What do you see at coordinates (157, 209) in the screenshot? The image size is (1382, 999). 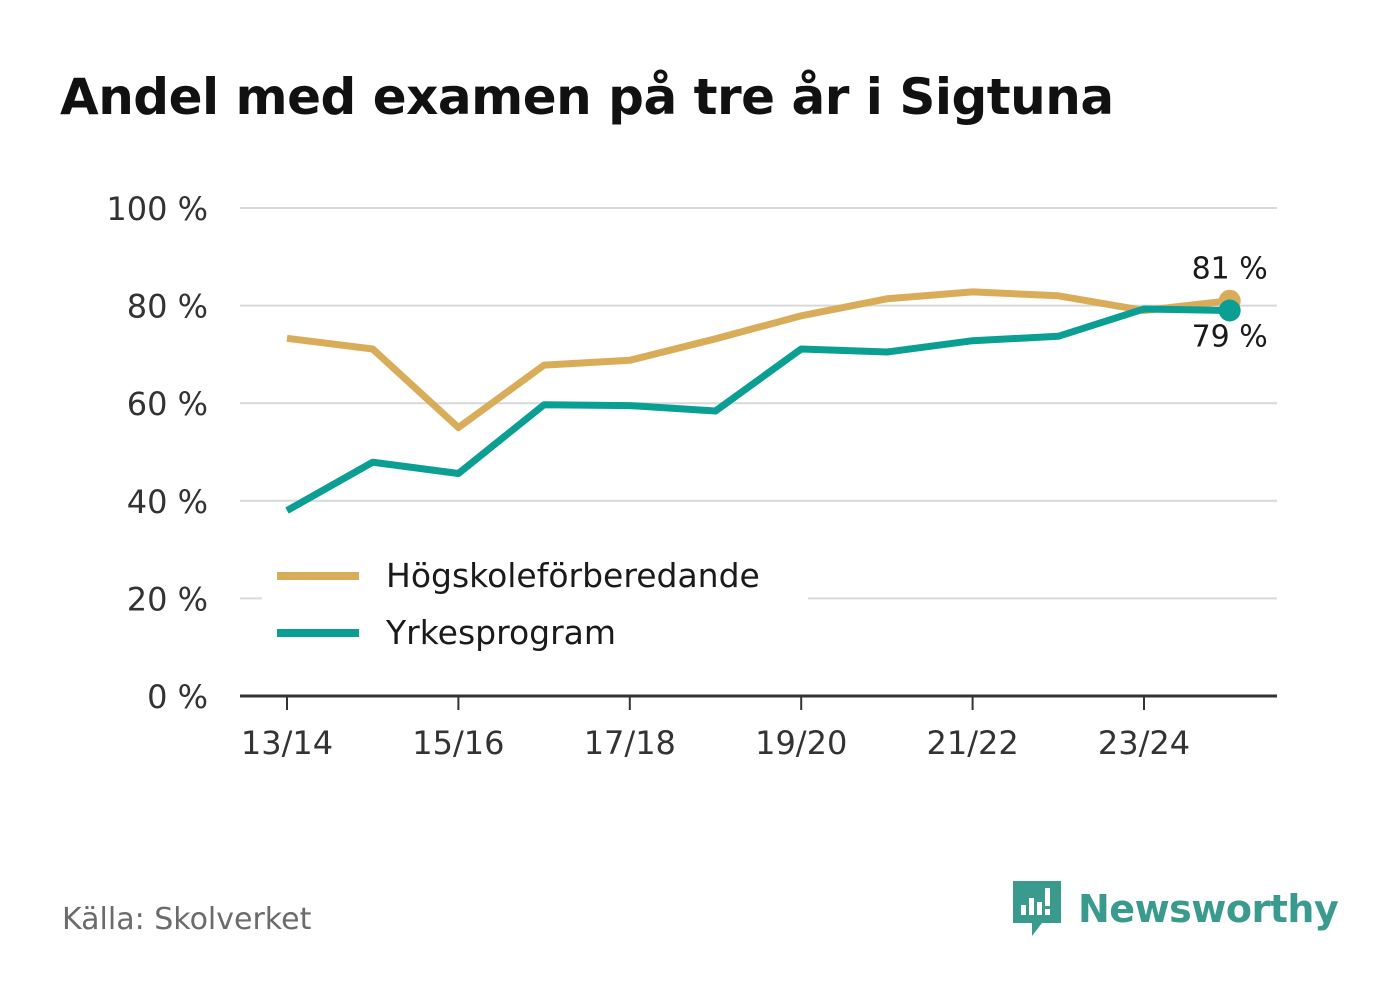 I see `y-tick-label: 100 %` at bounding box center [157, 209].